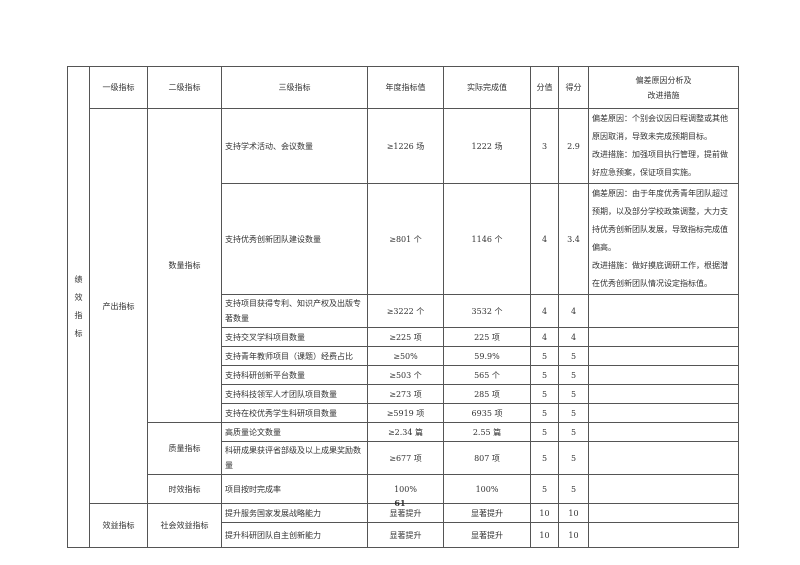 The image size is (800, 565). I want to click on table-row: 质量指标 高质量论文数量 ≥2.34 篇 2.55 篇 5 5, so click(403, 448).